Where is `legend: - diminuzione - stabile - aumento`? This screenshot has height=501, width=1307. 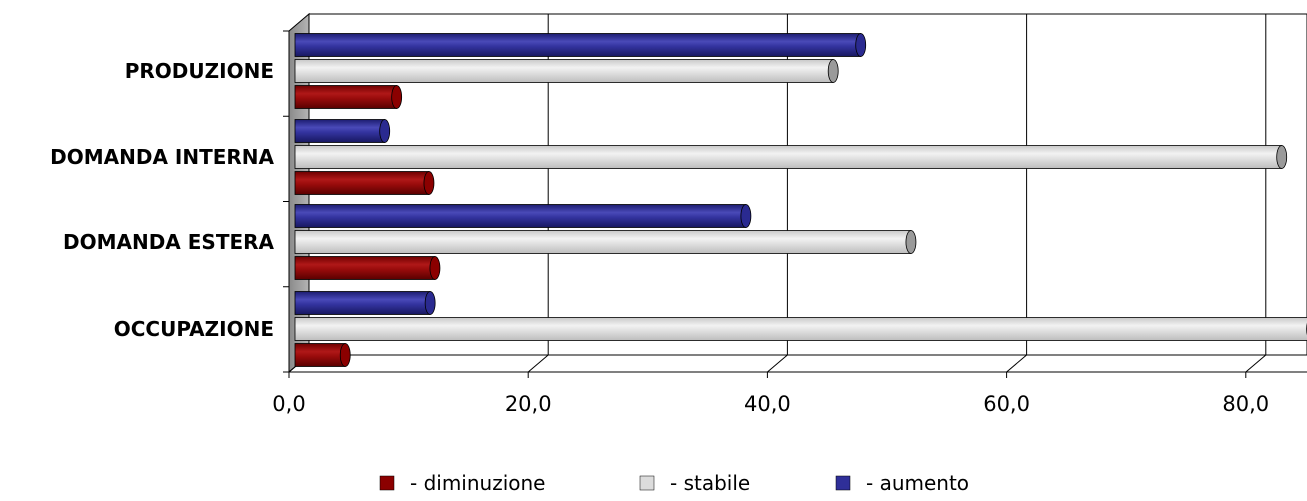
legend: - diminuzione - stabile - aumento is located at coordinates (674, 483).